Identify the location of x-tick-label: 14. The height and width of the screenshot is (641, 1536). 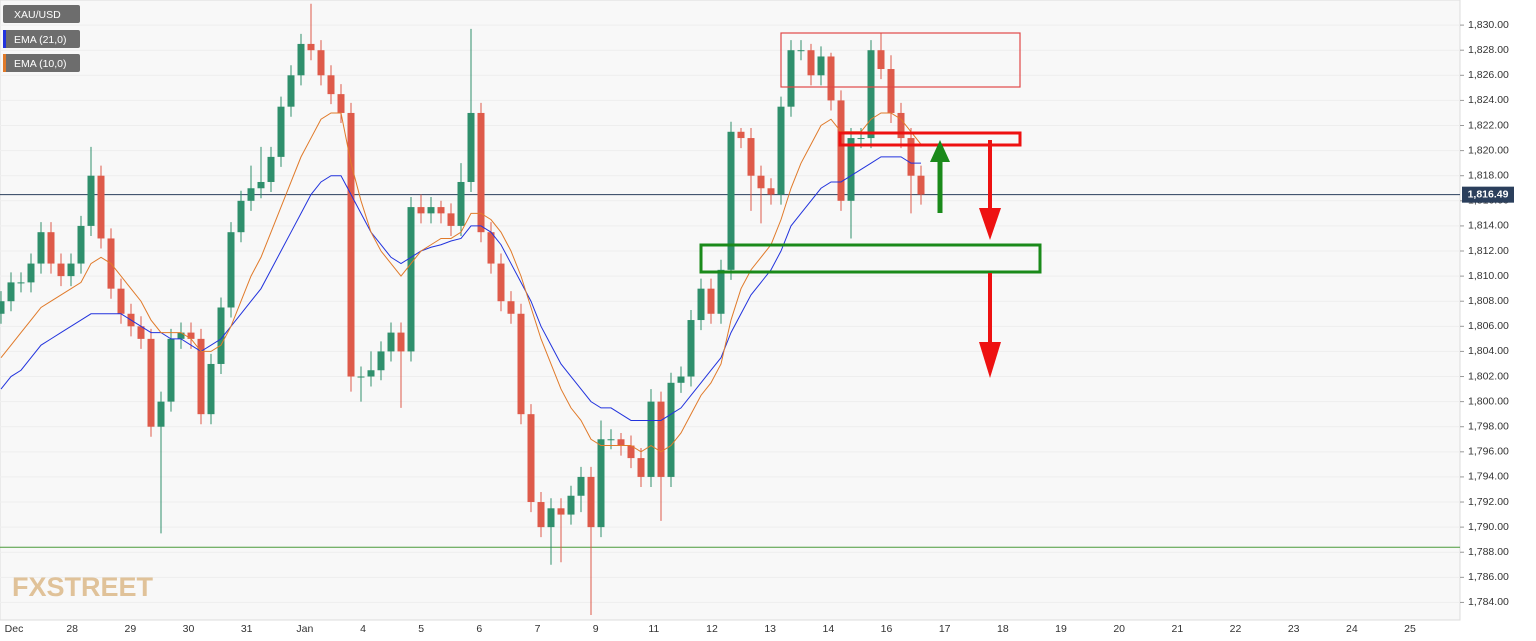
(828, 629).